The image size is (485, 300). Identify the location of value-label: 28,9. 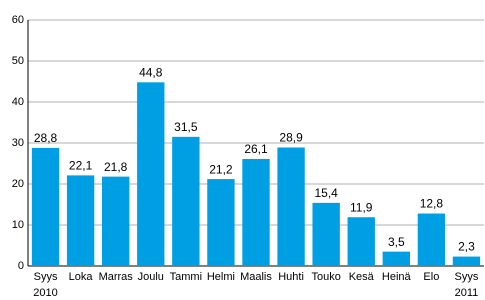
(291, 138).